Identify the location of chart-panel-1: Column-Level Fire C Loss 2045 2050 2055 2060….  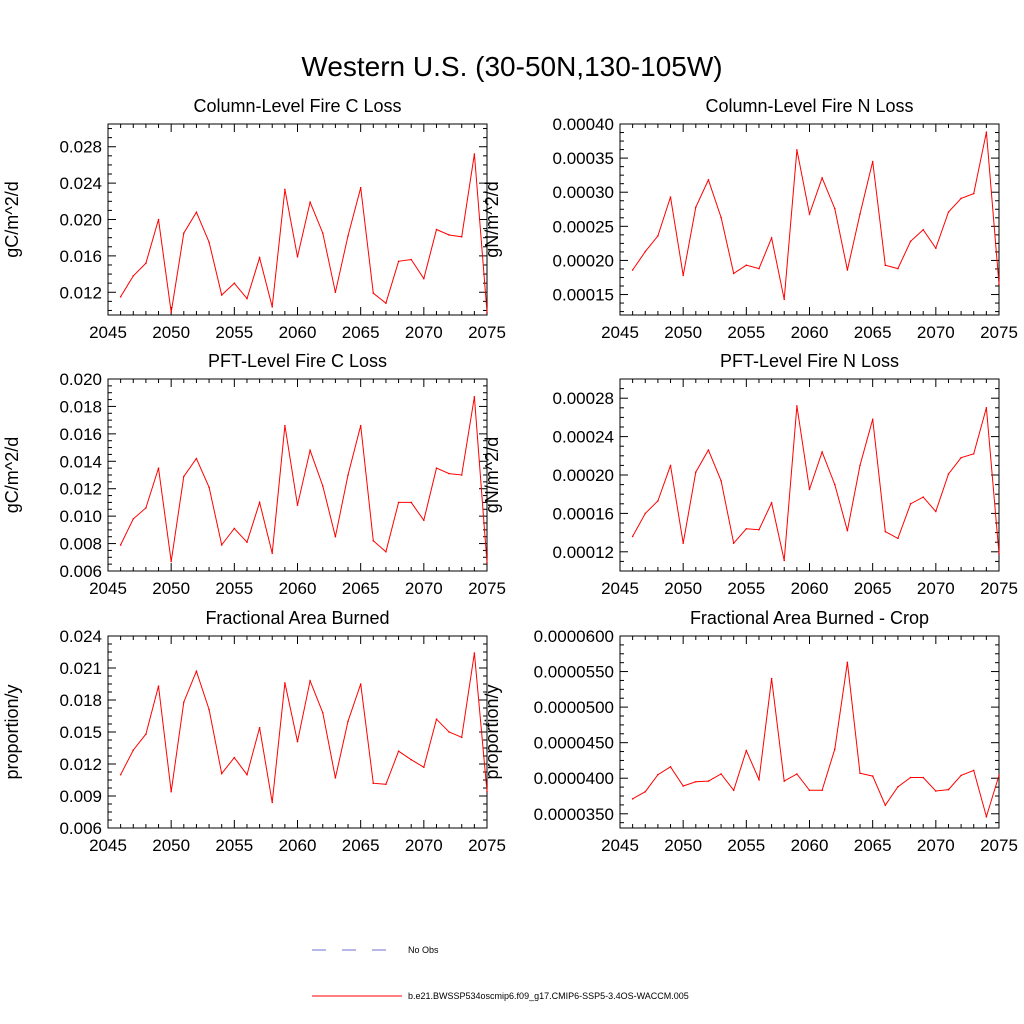
(254, 219).